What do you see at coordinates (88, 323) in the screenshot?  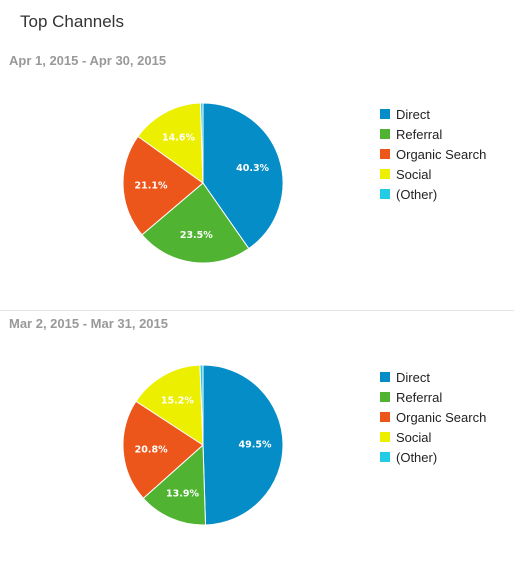 I see `date-range-label: Mar 2, 2015 - Mar 31, 2015` at bounding box center [88, 323].